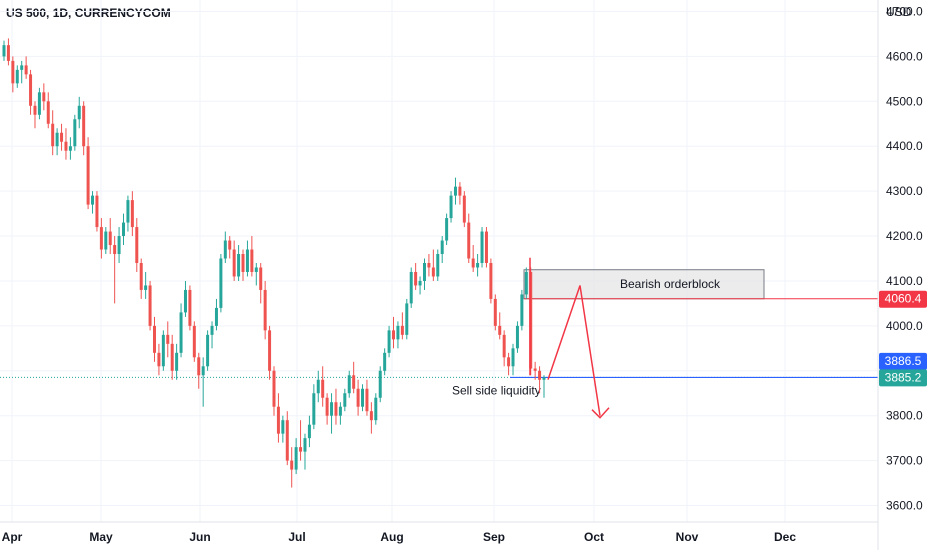 The width and height of the screenshot is (932, 550). What do you see at coordinates (296, 537) in the screenshot?
I see `x-tick-label: Jul` at bounding box center [296, 537].